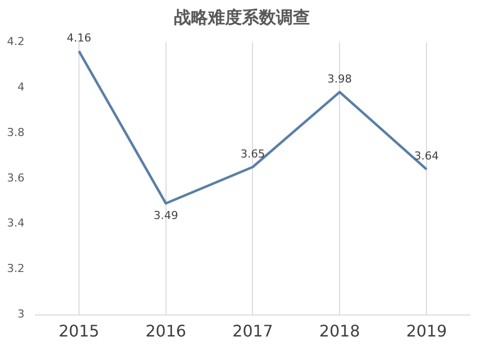 The image size is (484, 356). I want to click on data-label: 3.64, so click(426, 156).